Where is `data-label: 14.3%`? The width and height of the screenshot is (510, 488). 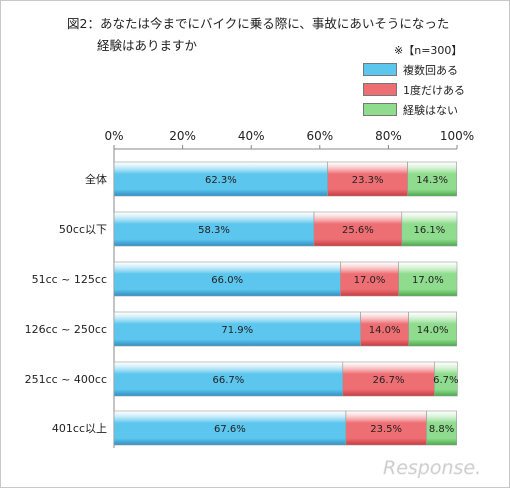 data-label: 14.3% is located at coordinates (432, 180).